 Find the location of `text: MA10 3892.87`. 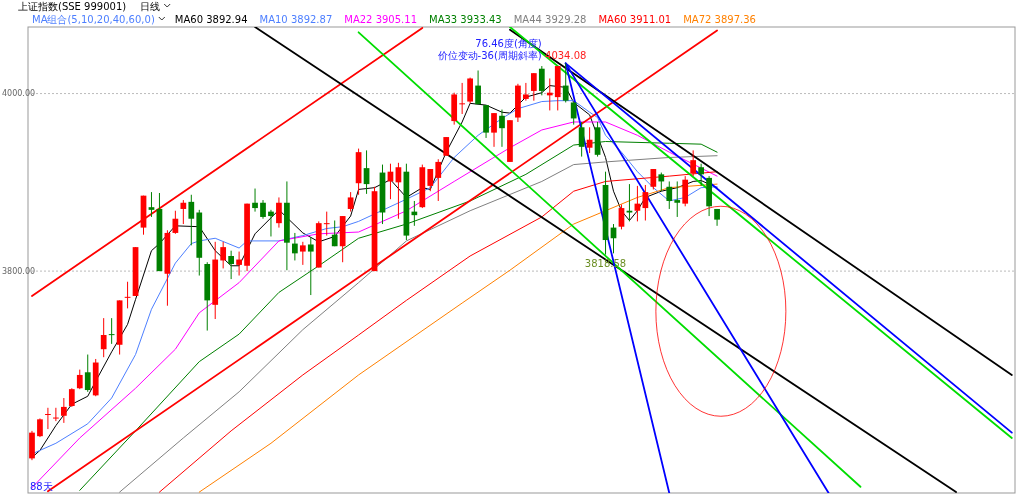

text: MA10 3892.87 is located at coordinates (296, 19).